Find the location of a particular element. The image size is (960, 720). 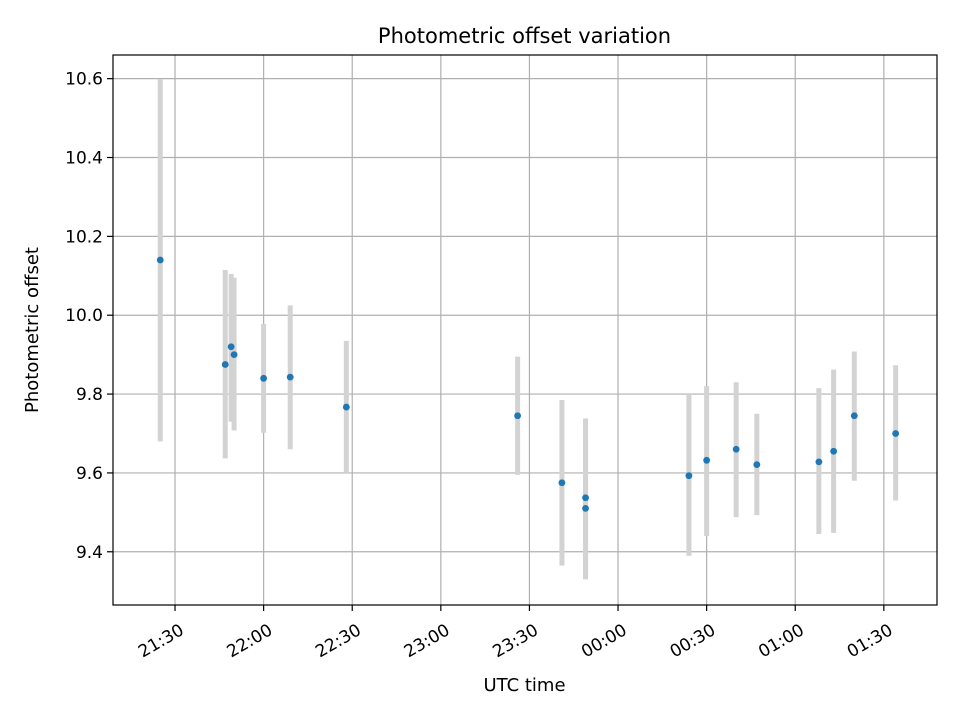

y-axis-ticks: 9.4 9.6 9.8 10.0 10.2 10.4 10.6 is located at coordinates (89, 316).